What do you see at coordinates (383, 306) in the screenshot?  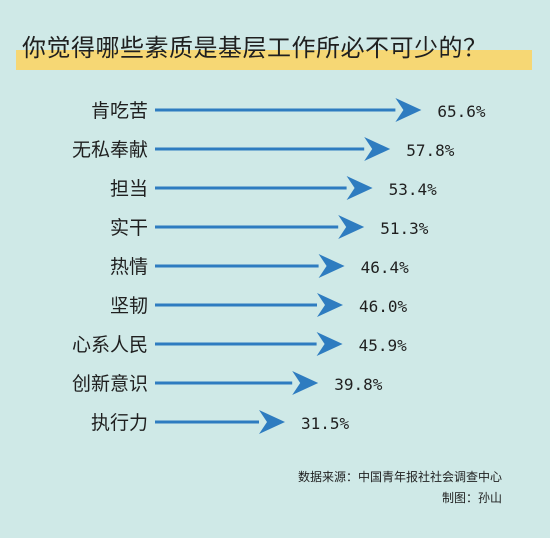 I see `value-label: 46.0%` at bounding box center [383, 306].